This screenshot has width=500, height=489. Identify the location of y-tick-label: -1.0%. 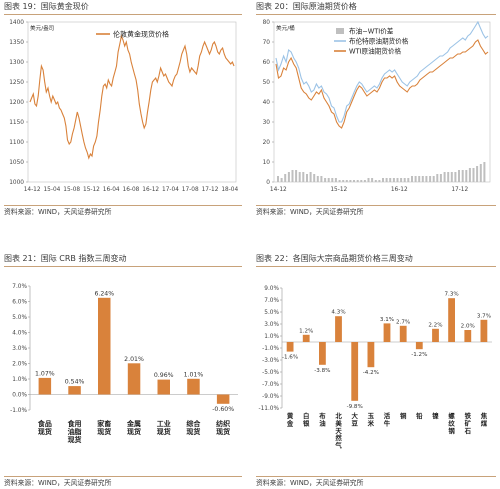
(270, 349).